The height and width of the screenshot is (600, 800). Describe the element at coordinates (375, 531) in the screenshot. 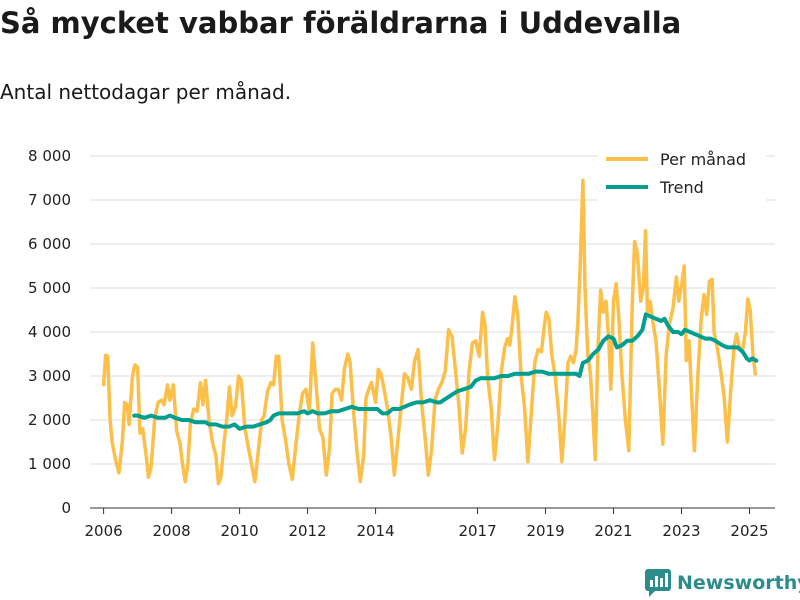

I see `x-tick-label: 2014` at that location.